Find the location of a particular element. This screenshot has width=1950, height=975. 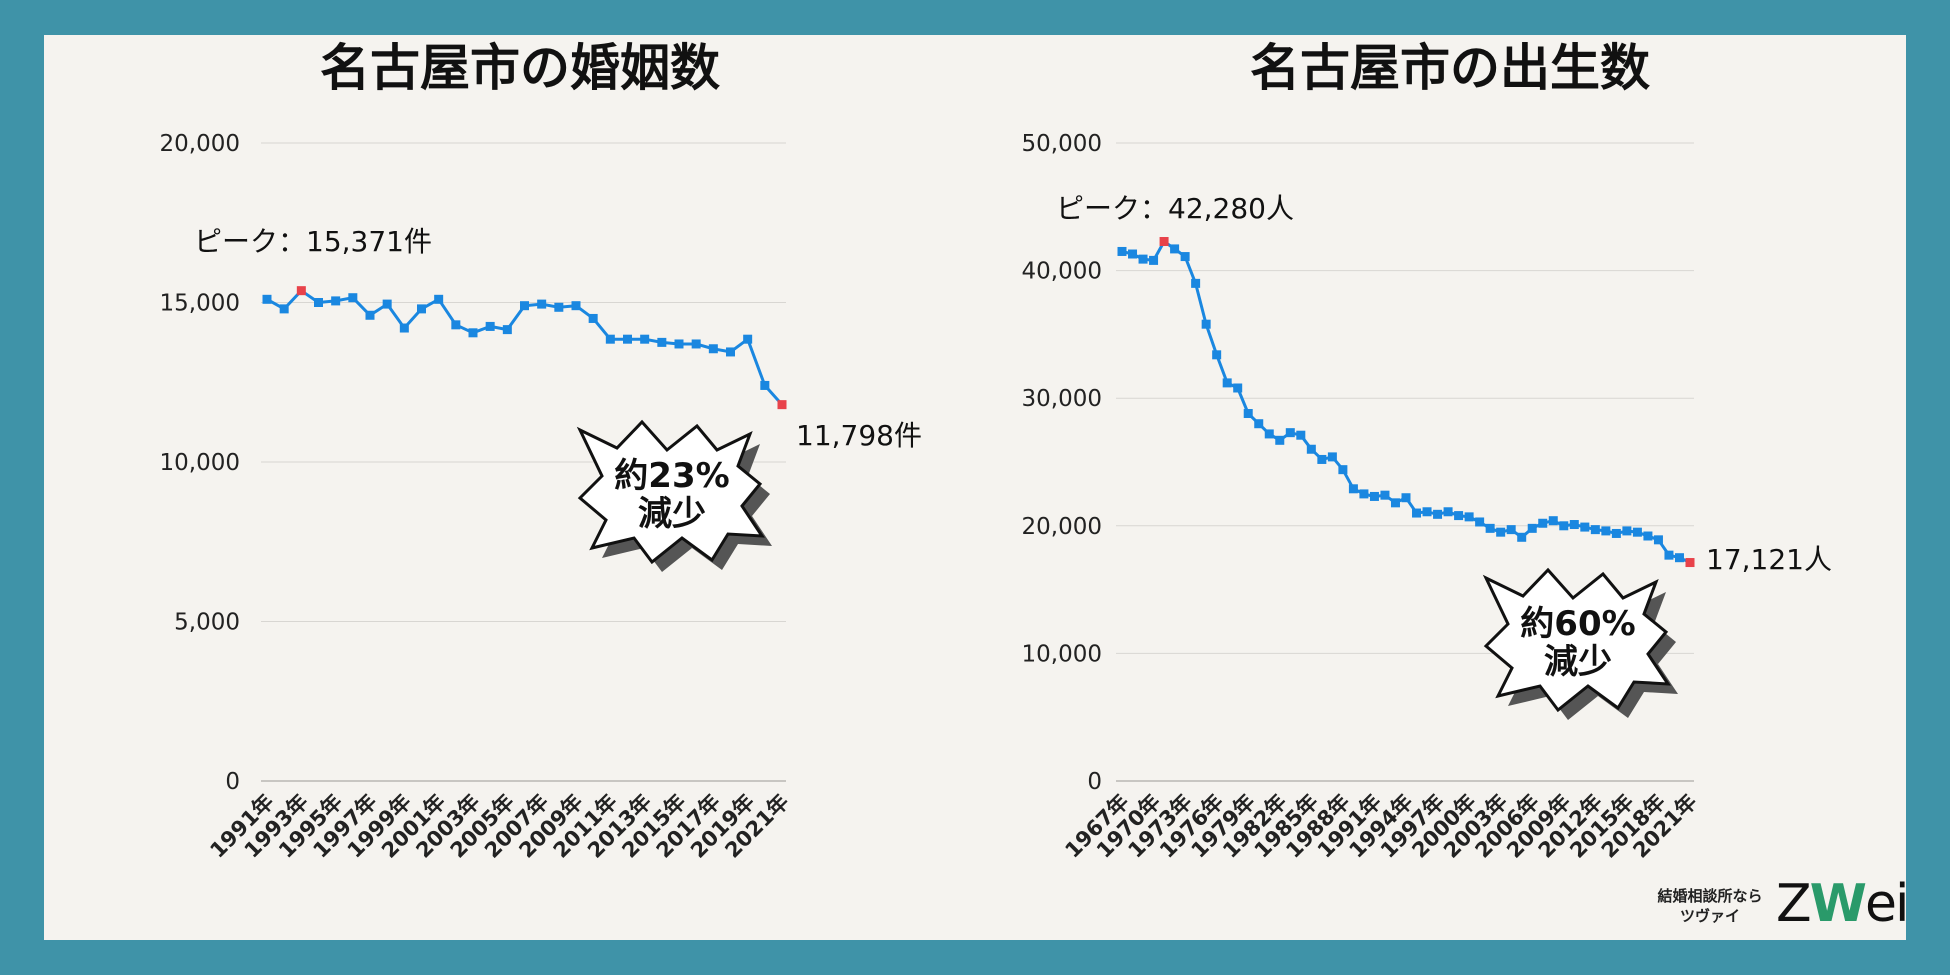

peak-point-marker is located at coordinates (1164, 242).